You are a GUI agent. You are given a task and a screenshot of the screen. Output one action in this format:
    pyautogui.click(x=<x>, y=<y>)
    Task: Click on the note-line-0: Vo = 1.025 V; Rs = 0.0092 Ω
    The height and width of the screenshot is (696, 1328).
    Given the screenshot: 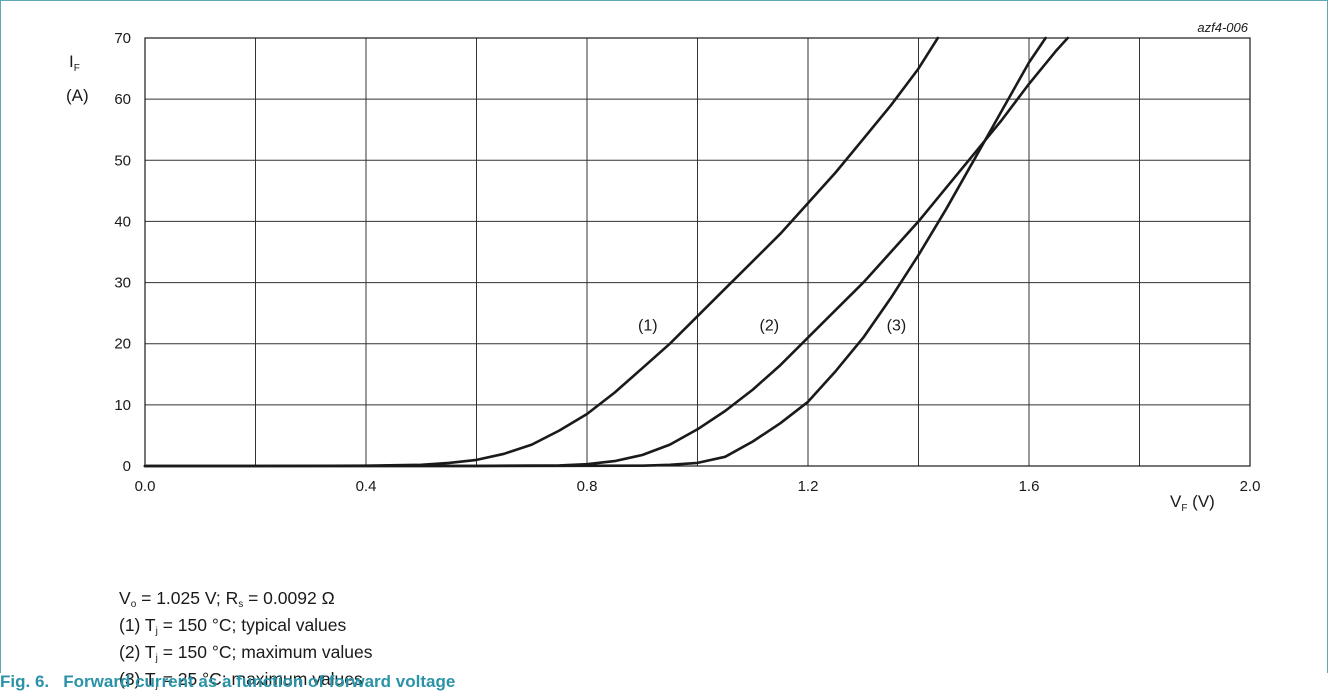 What is the action you would take?
    pyautogui.click(x=246, y=601)
    